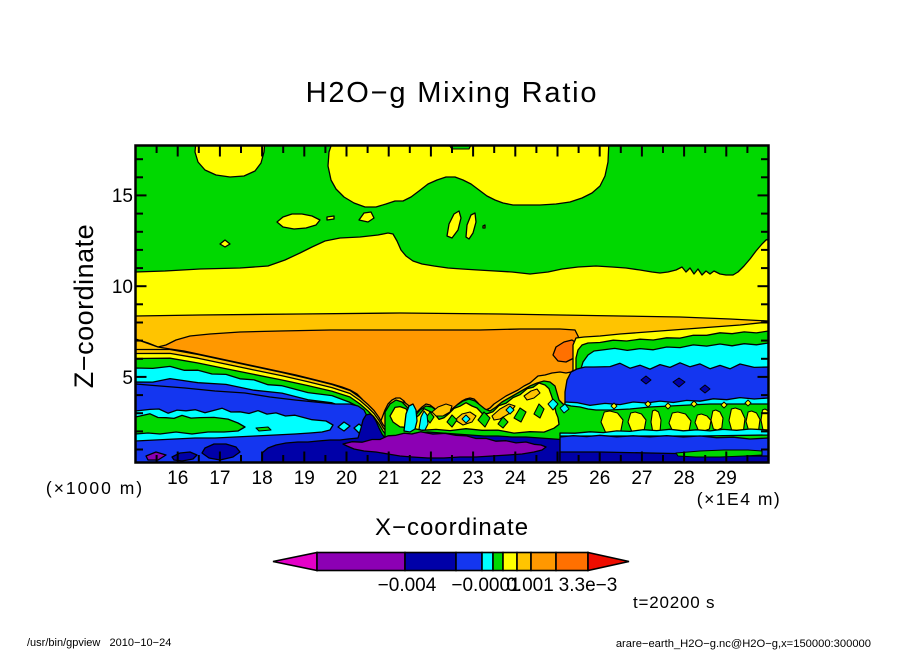  What do you see at coordinates (122, 287) in the screenshot?
I see `svg-text: 10` at bounding box center [122, 287].